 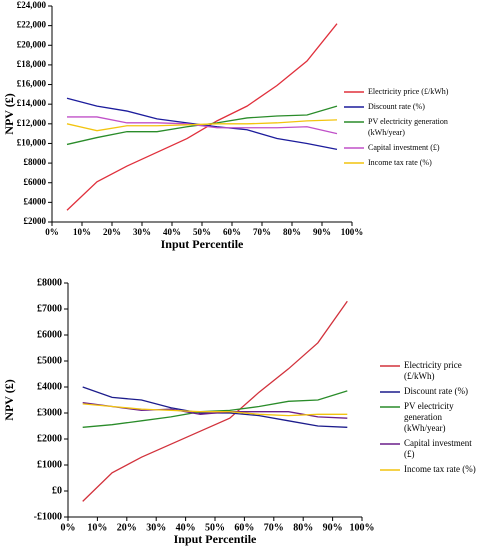 What do you see at coordinates (32, 123) in the screenshot?
I see `y-tick-label: £12,000` at bounding box center [32, 123].